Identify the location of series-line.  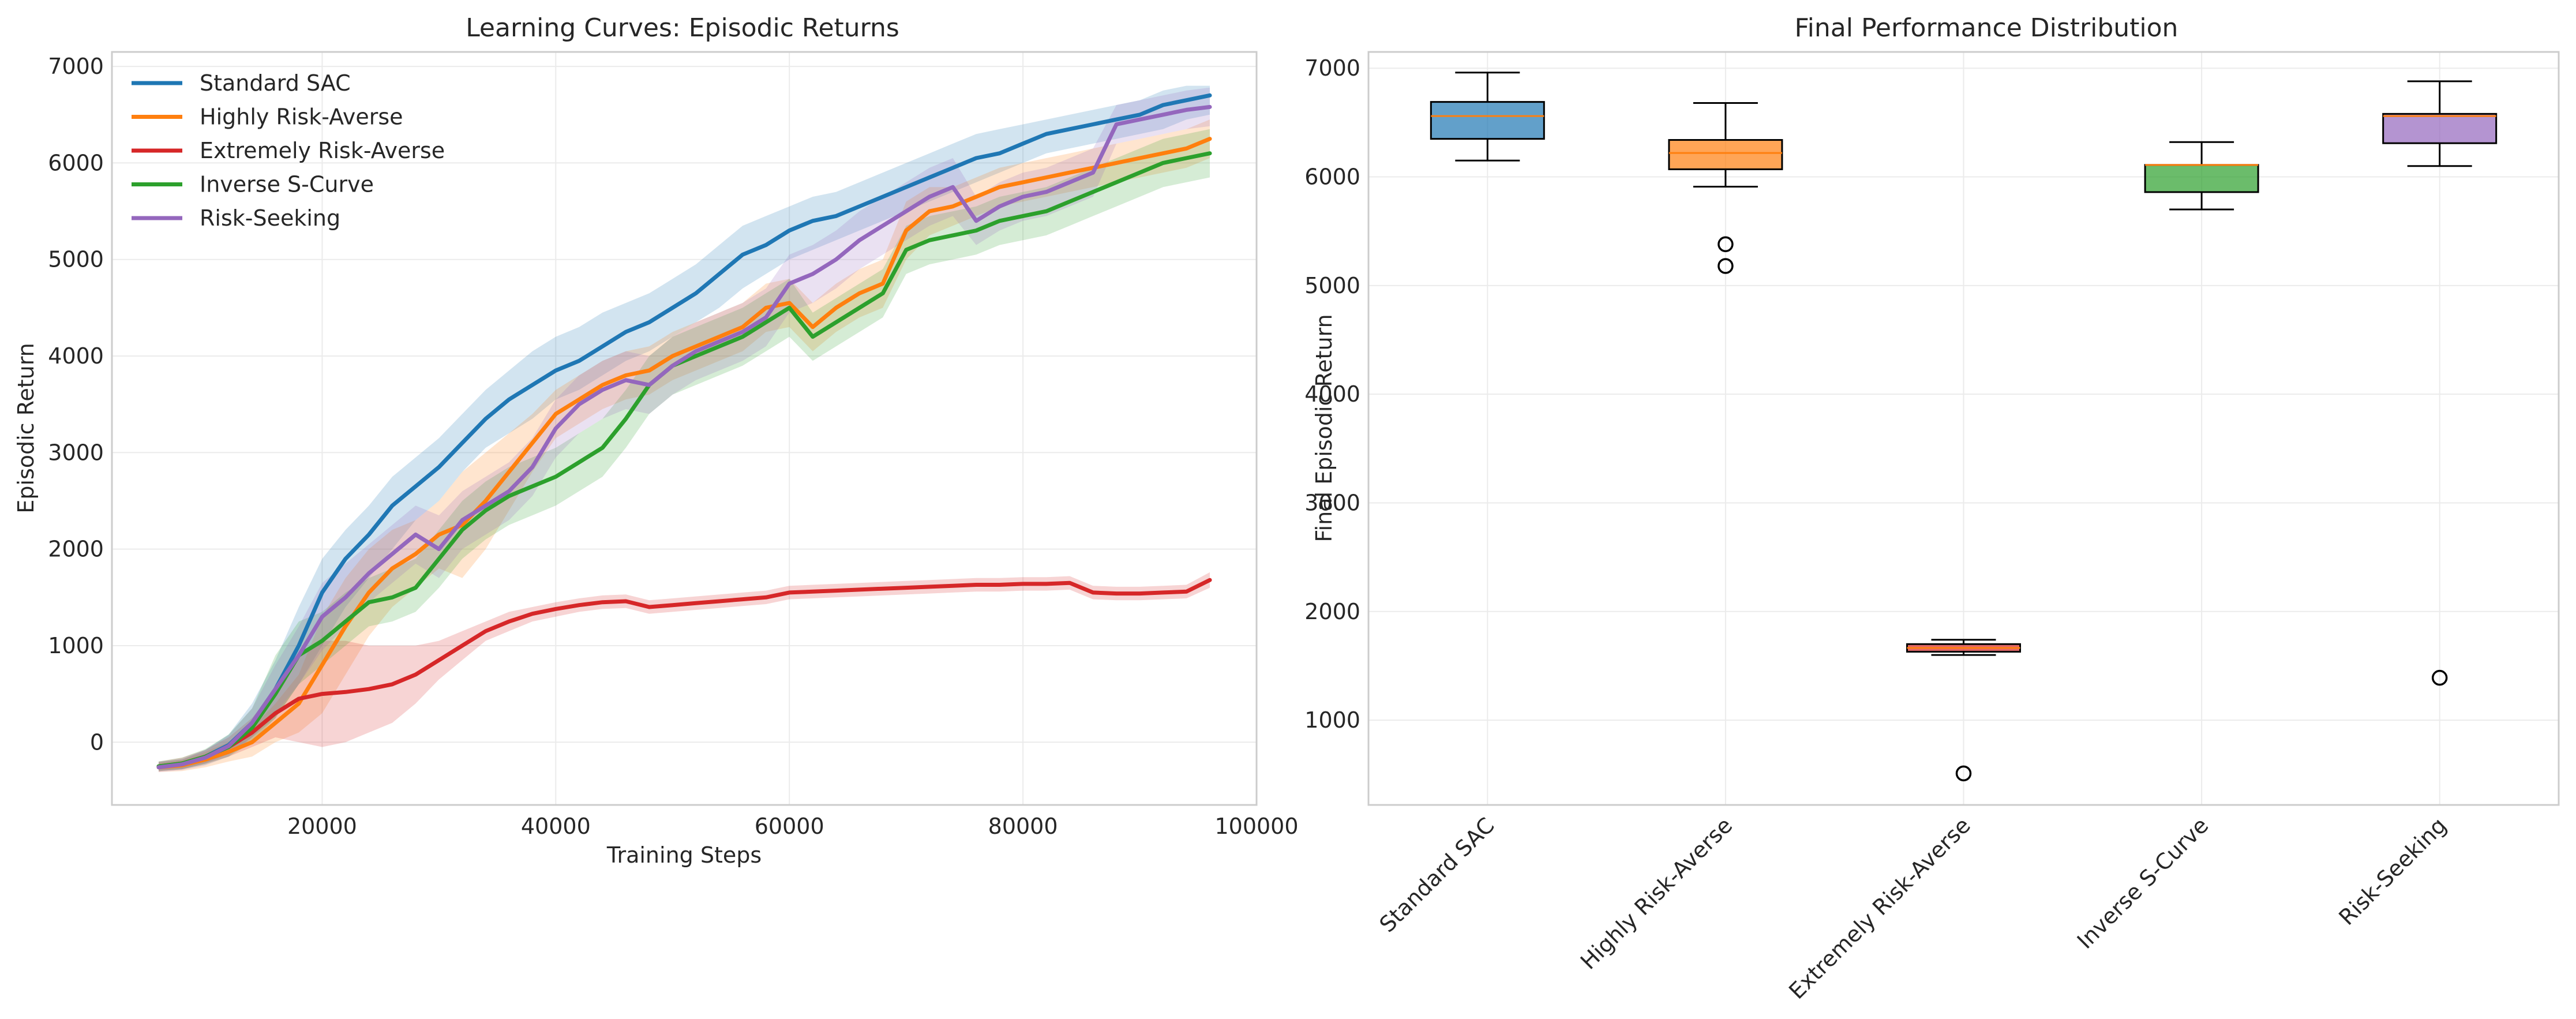
(684, 673).